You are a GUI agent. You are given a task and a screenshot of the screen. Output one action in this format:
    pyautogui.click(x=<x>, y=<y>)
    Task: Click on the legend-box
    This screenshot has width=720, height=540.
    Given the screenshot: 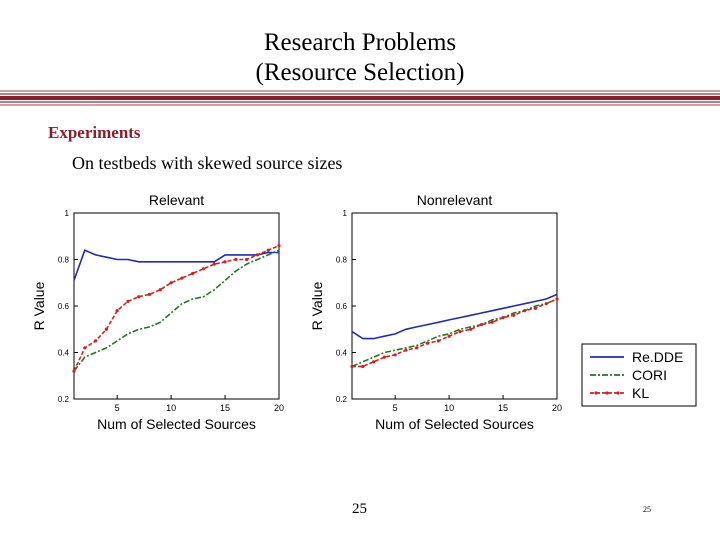 What is the action you would take?
    pyautogui.click(x=639, y=375)
    